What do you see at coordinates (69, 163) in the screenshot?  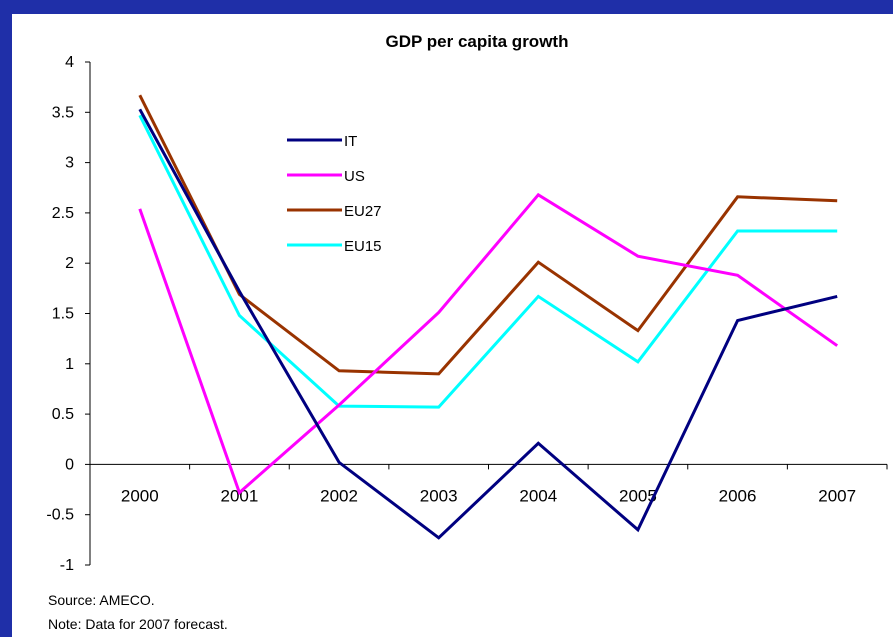 I see `y-tick-label: 3` at bounding box center [69, 163].